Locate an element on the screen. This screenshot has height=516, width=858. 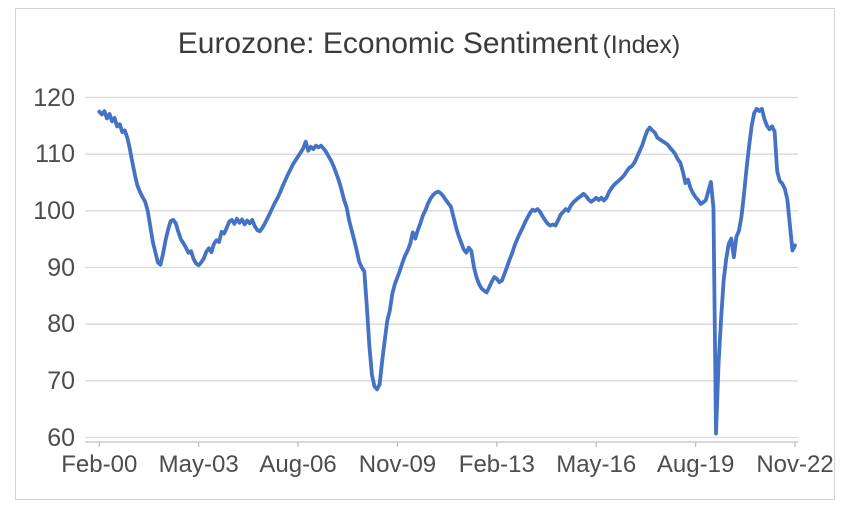
y-tick-label: 60 is located at coordinates (61, 437).